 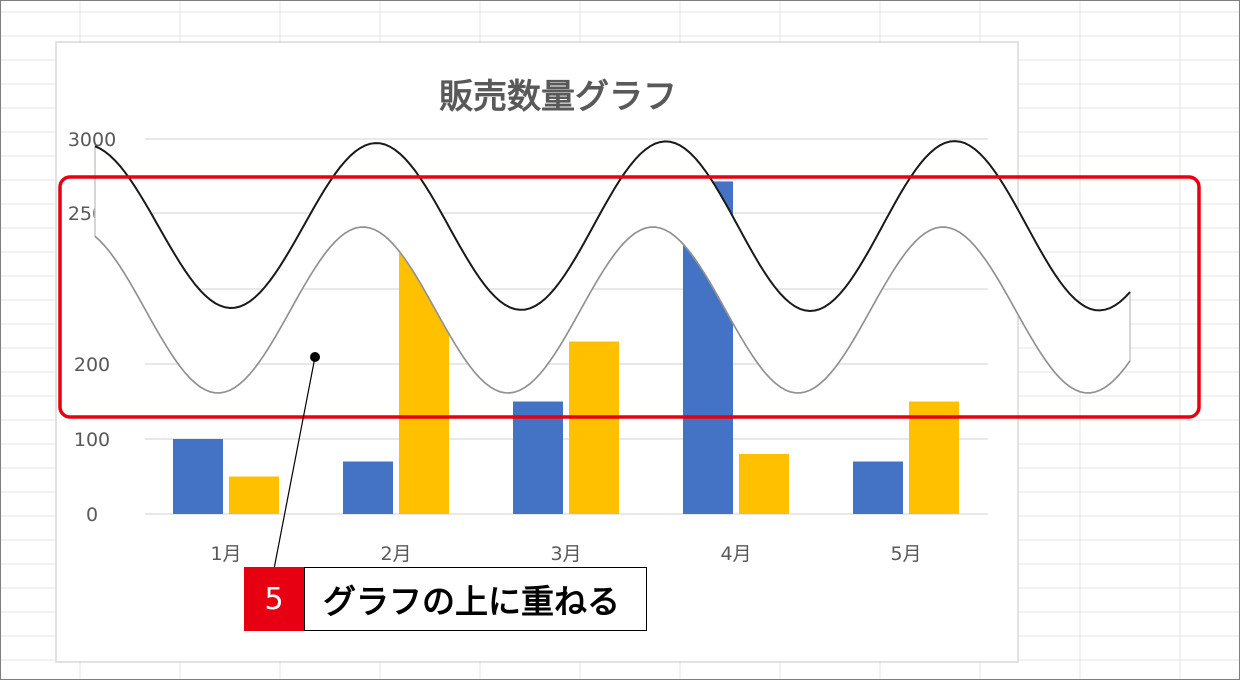 What do you see at coordinates (92, 365) in the screenshot?
I see `y-tick-label: 200` at bounding box center [92, 365].